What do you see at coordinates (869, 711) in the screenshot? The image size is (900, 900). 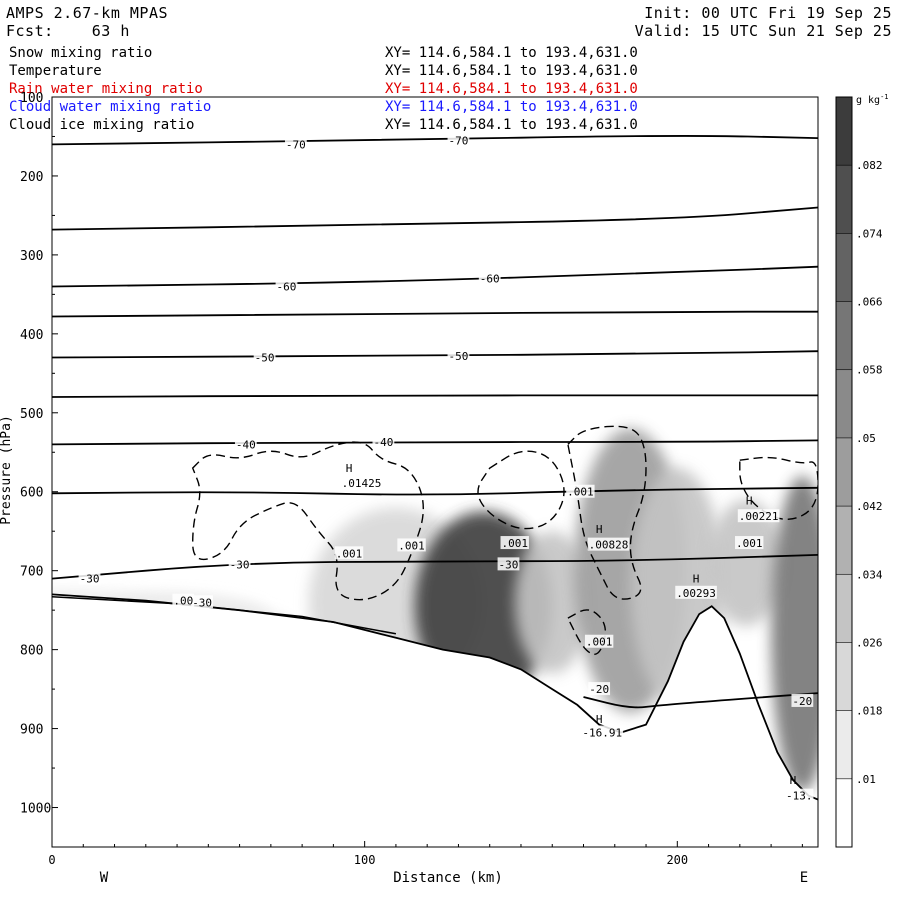 I see `colorbar-tick-label: .018` at bounding box center [869, 711].